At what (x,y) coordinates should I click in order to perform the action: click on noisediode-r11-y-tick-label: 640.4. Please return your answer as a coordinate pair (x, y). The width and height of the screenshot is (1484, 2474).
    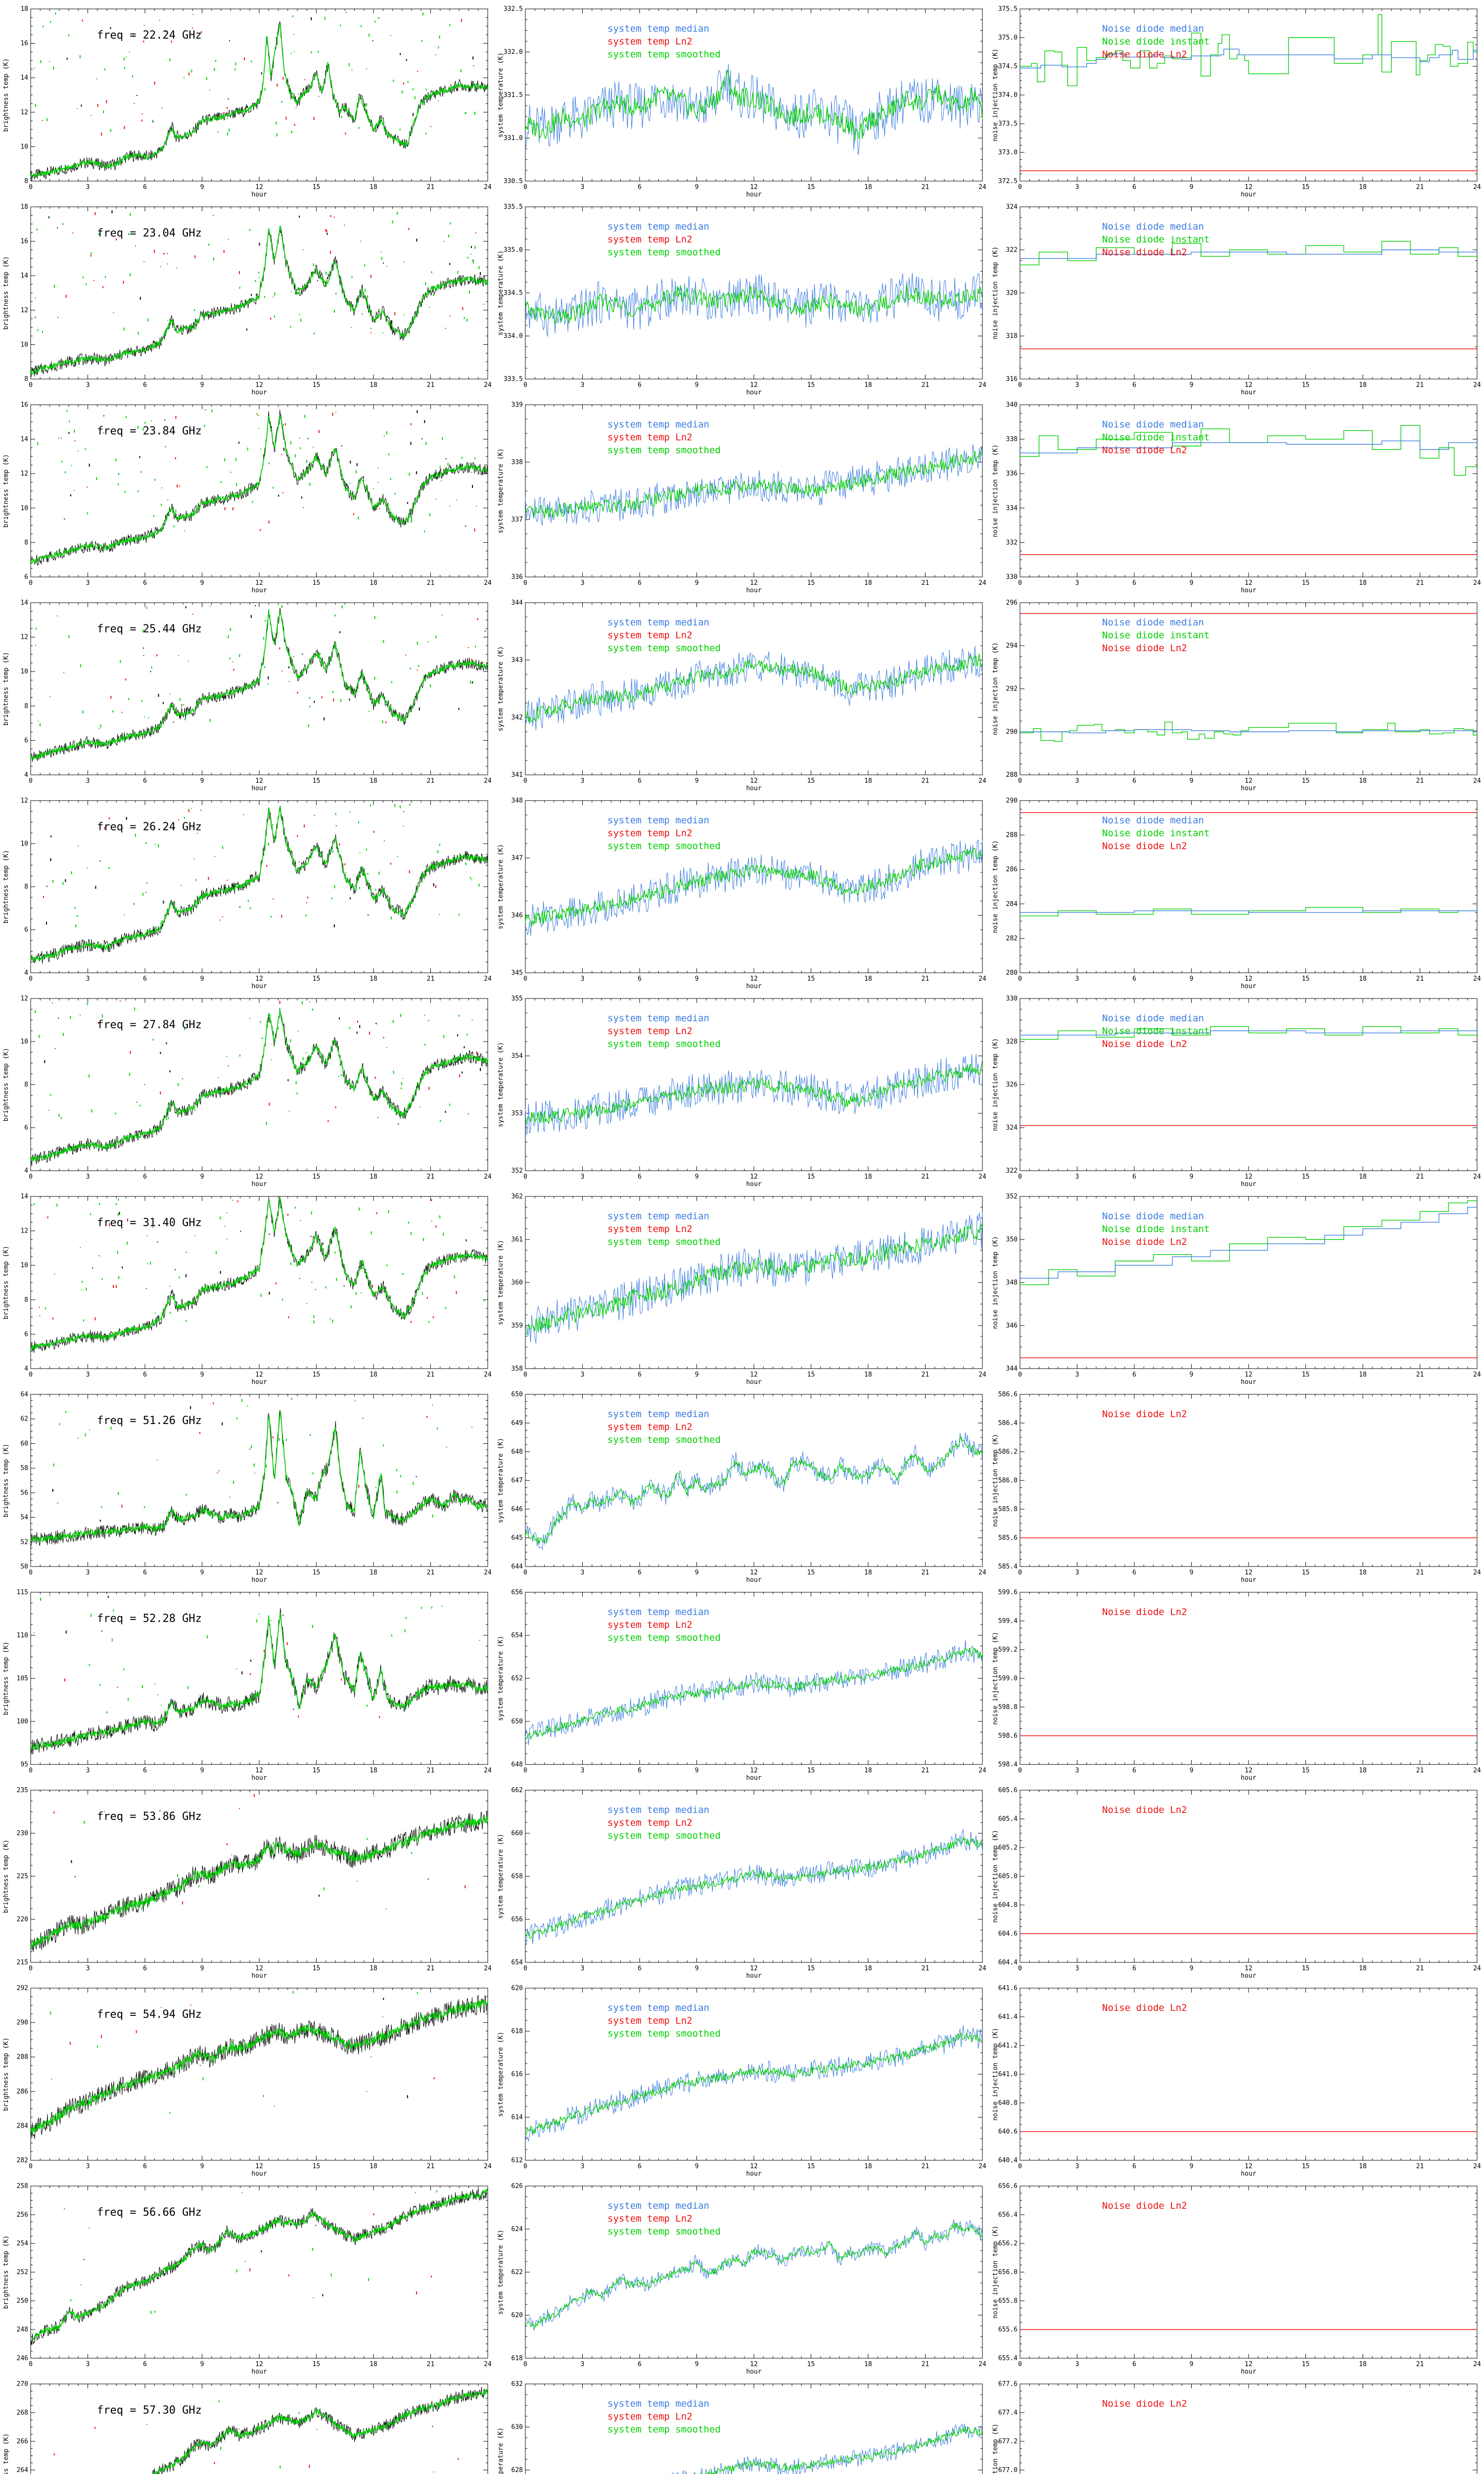
    Looking at the image, I should click on (1008, 2161).